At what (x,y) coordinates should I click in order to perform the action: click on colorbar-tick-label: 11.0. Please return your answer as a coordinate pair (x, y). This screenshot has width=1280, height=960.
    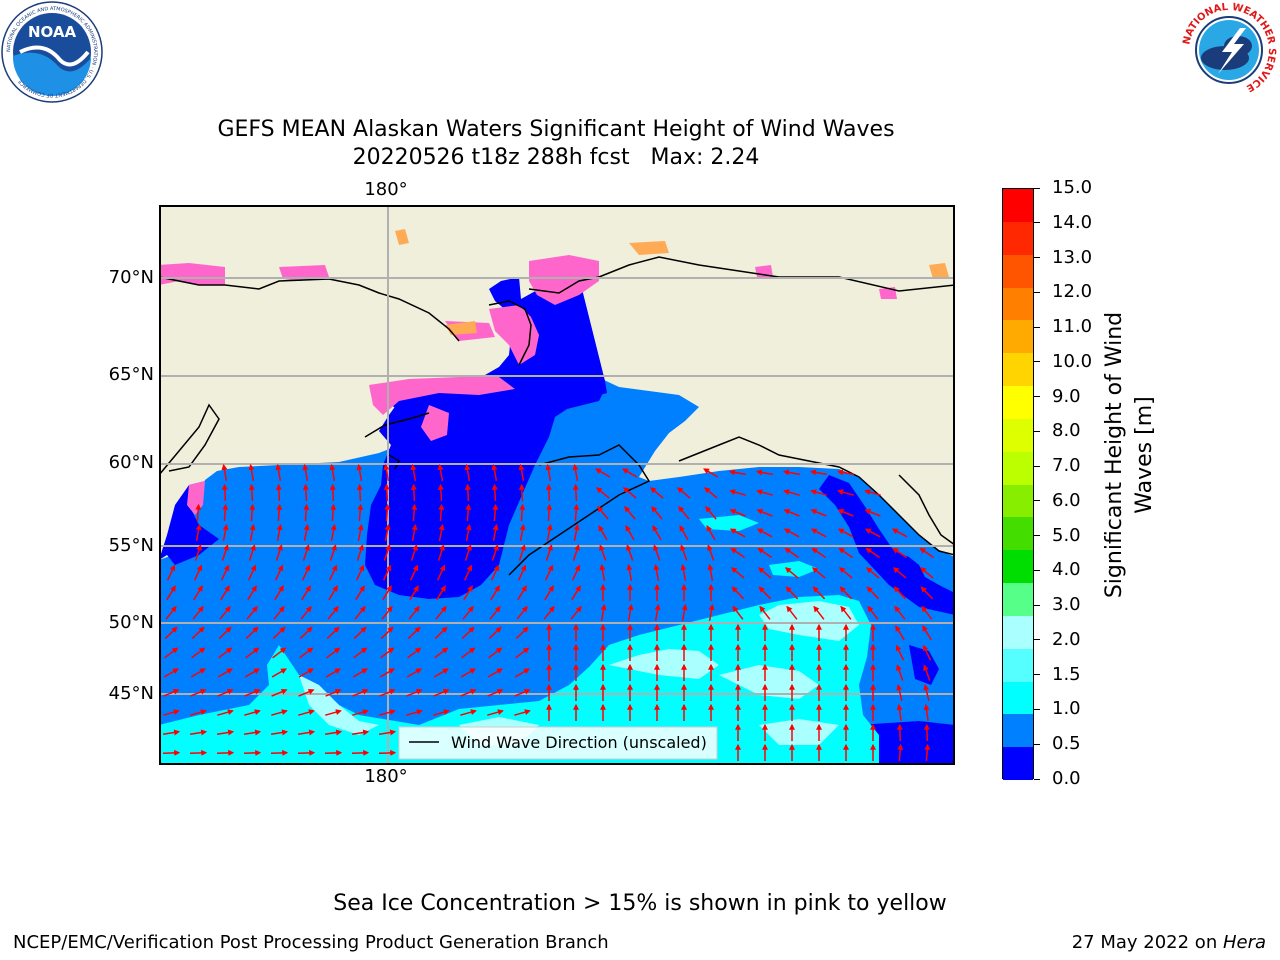
    Looking at the image, I should click on (1072, 327).